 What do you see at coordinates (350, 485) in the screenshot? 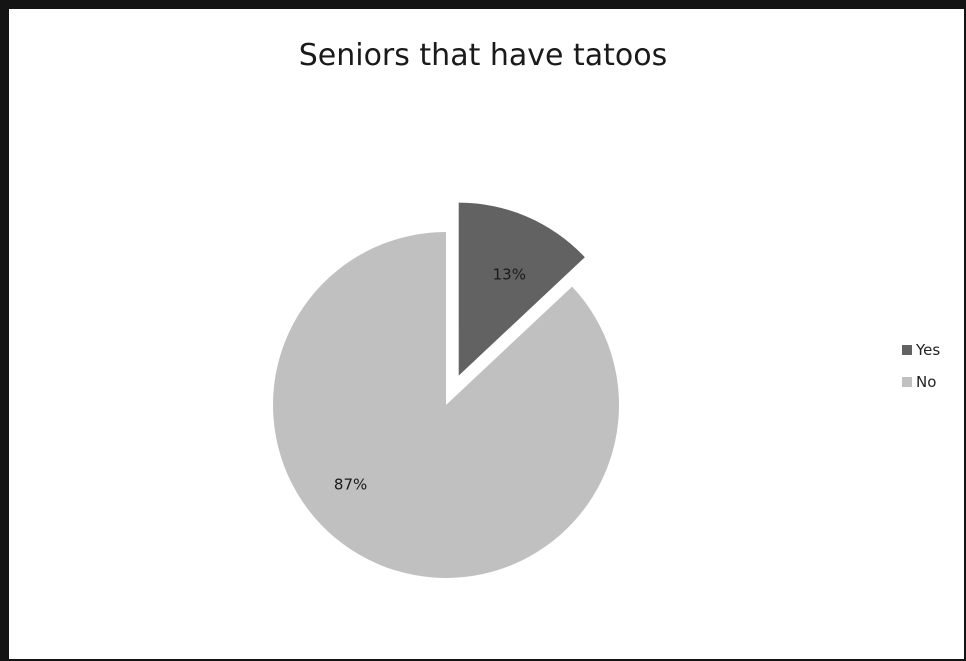
I see `data-label-no: 87%` at bounding box center [350, 485].